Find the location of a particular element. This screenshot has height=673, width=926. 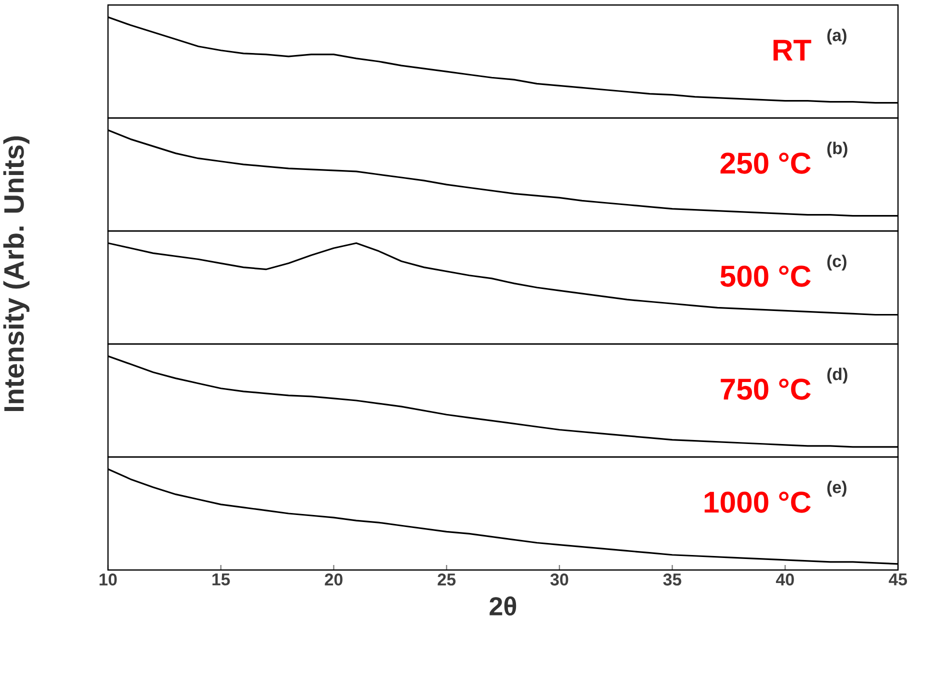

annotation: (d) is located at coordinates (837, 376).